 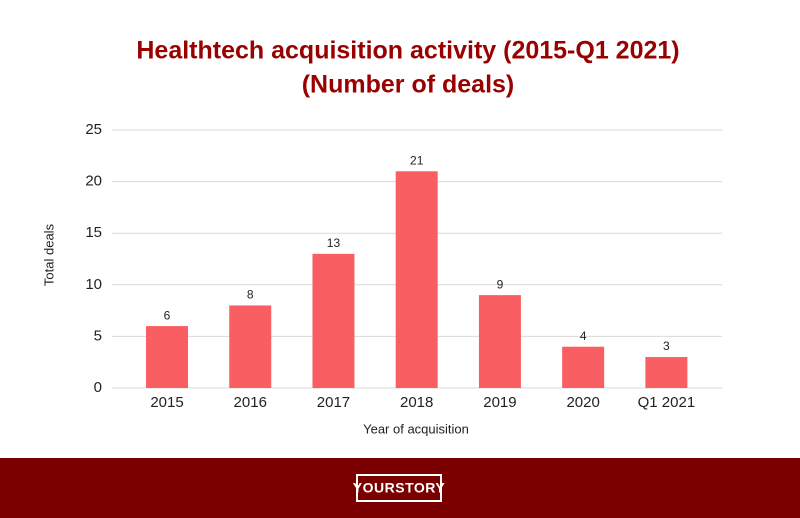 I want to click on value-label: 21, so click(x=417, y=160).